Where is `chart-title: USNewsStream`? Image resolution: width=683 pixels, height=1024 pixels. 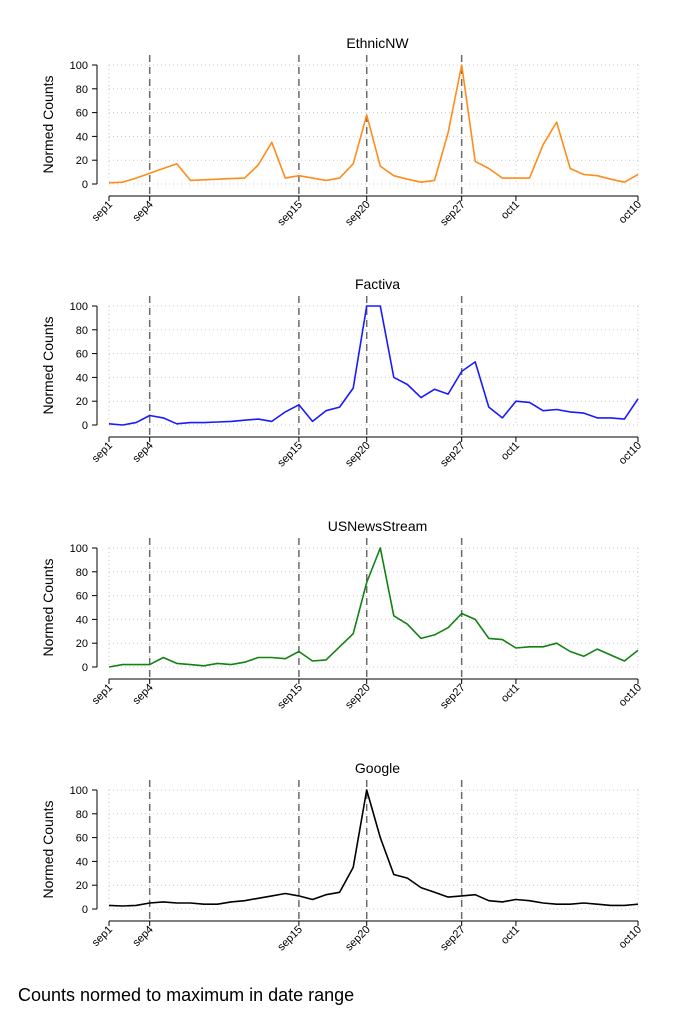
chart-title: USNewsStream is located at coordinates (378, 526).